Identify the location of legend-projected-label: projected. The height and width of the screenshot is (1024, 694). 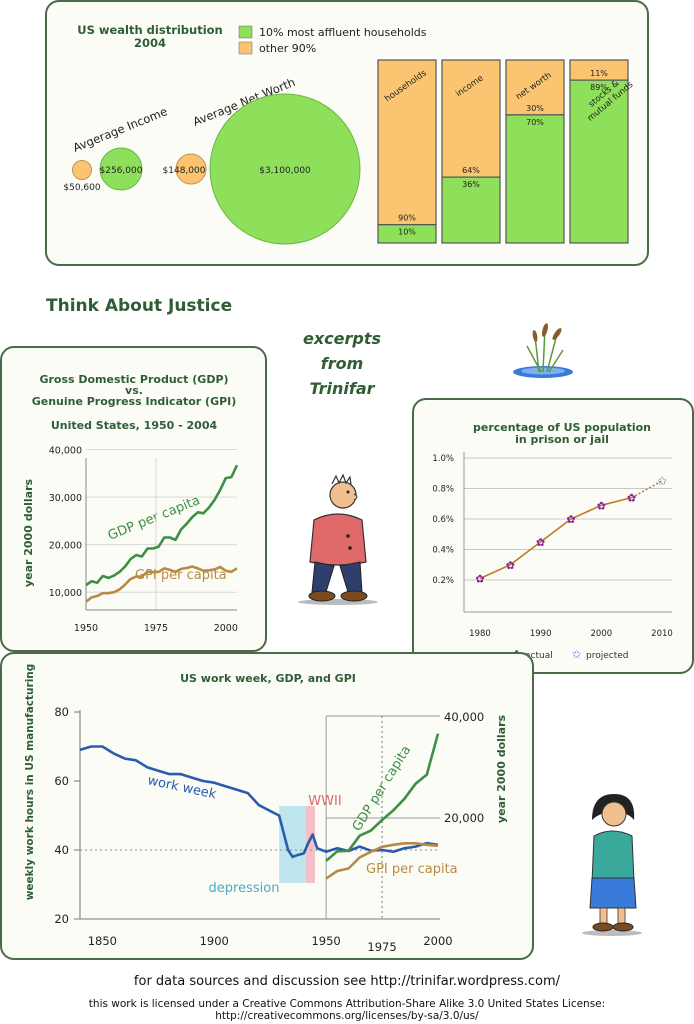
(607, 656).